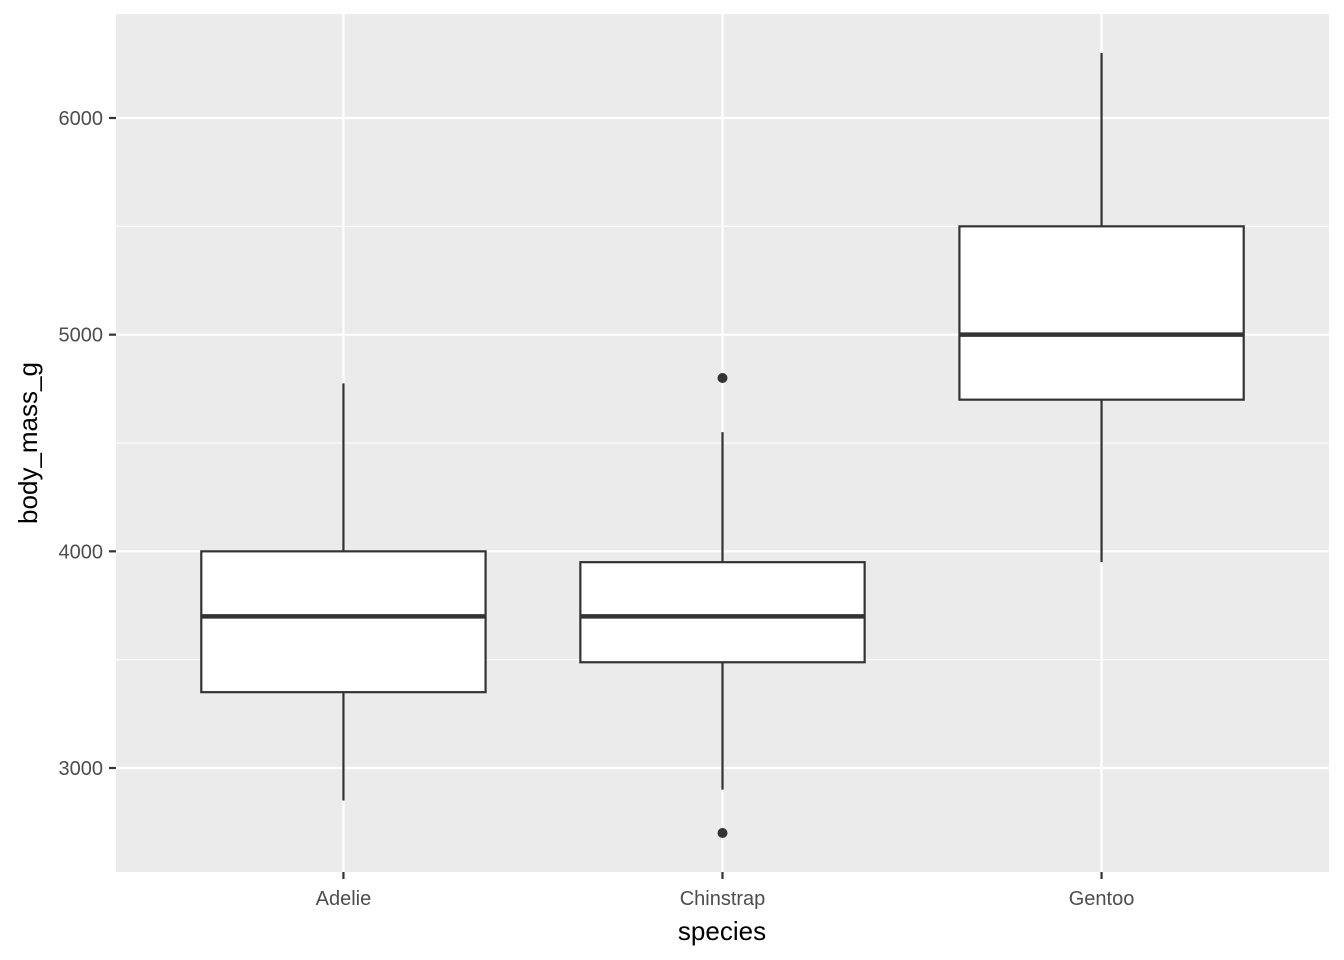 Image resolution: width=1344 pixels, height=960 pixels. Describe the element at coordinates (722, 931) in the screenshot. I see `x-axis-title: species` at that location.